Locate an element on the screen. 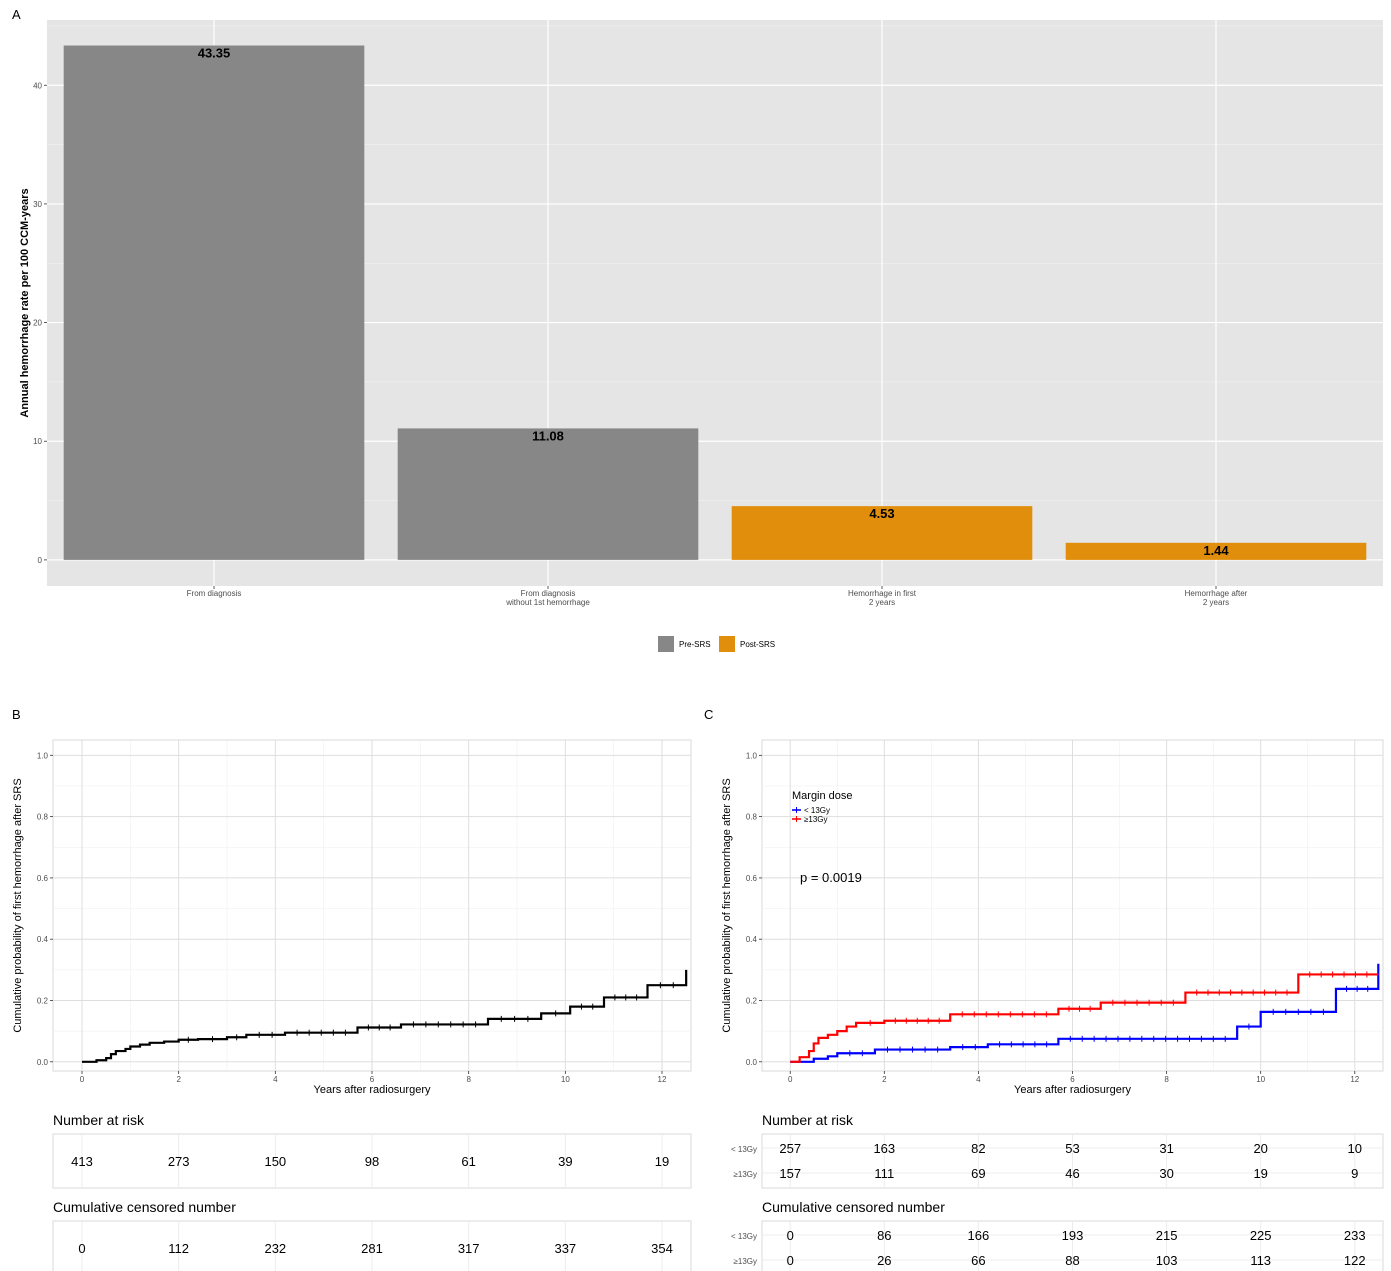  table-cell: 88 is located at coordinates (1072, 1260).